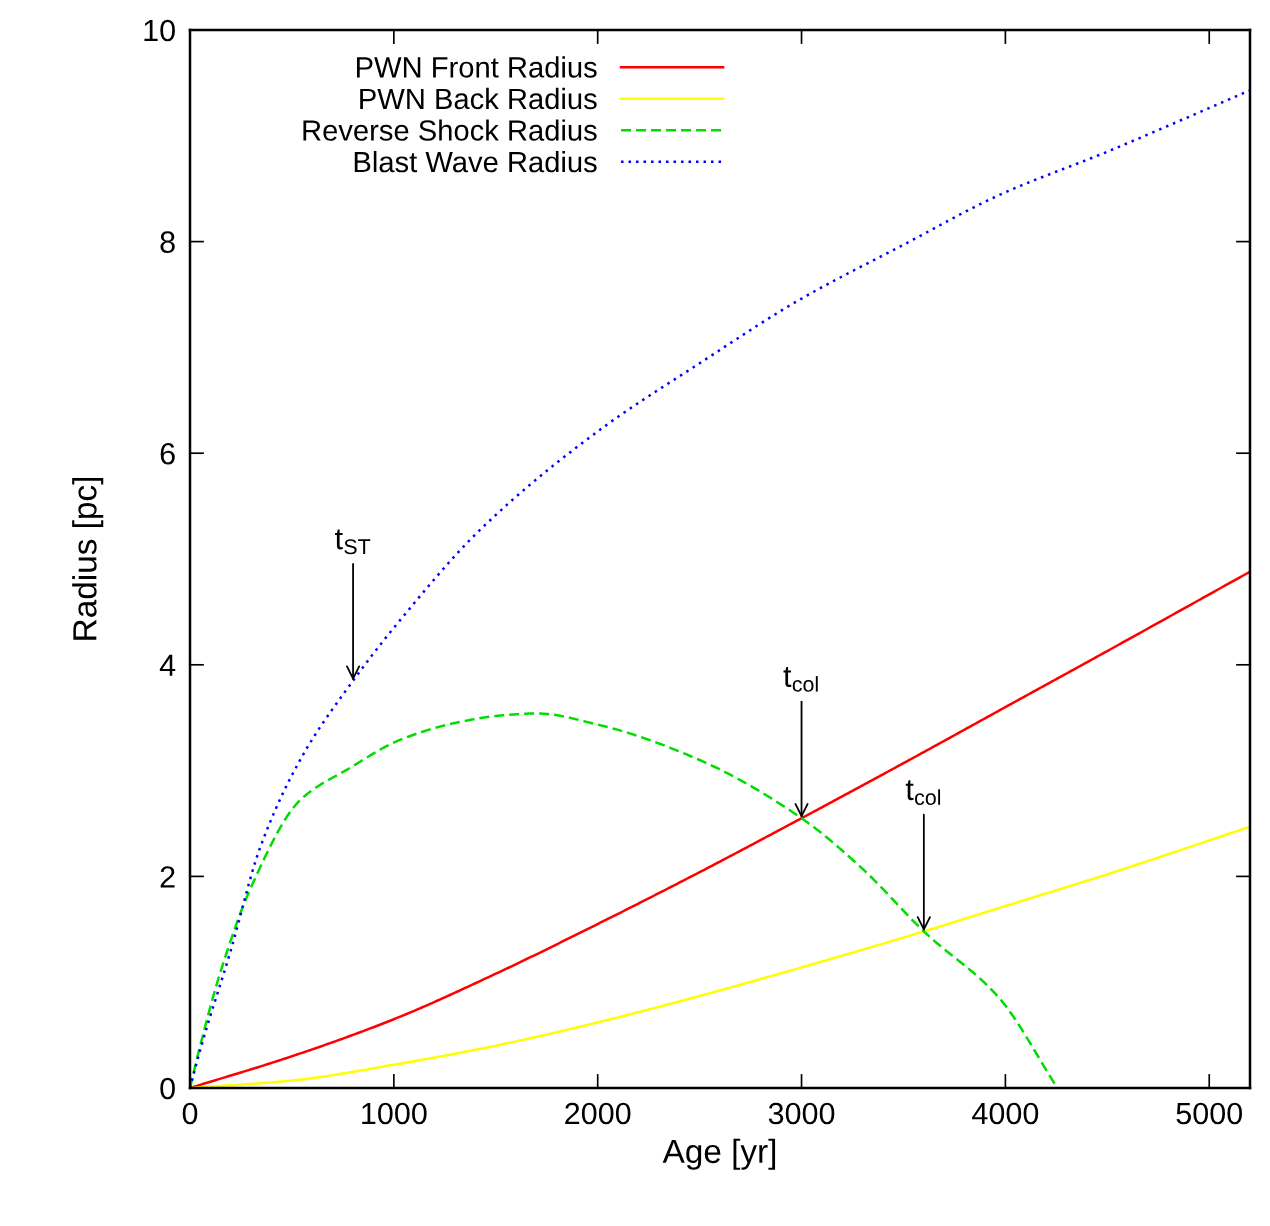 This screenshot has width=1270, height=1226. Describe the element at coordinates (353, 542) in the screenshot. I see `annotation: t$_{ST}$` at that location.